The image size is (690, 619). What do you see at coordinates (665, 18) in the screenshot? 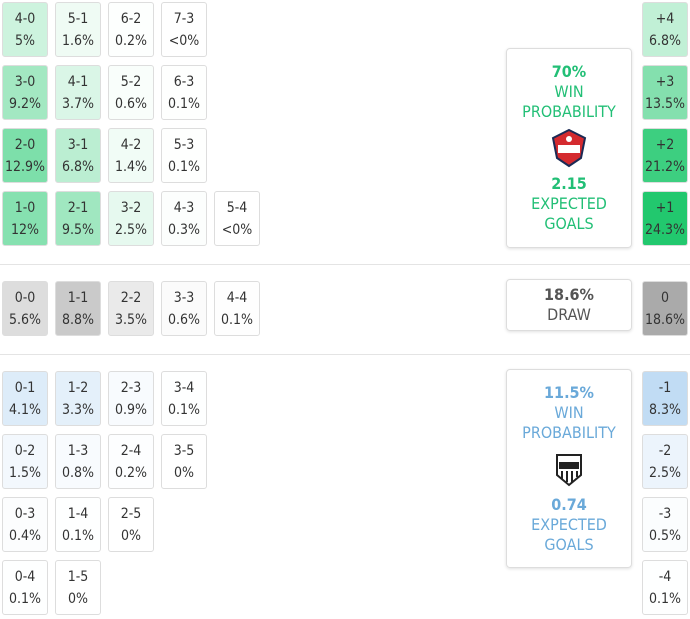
I see `score: +4` at bounding box center [665, 18].